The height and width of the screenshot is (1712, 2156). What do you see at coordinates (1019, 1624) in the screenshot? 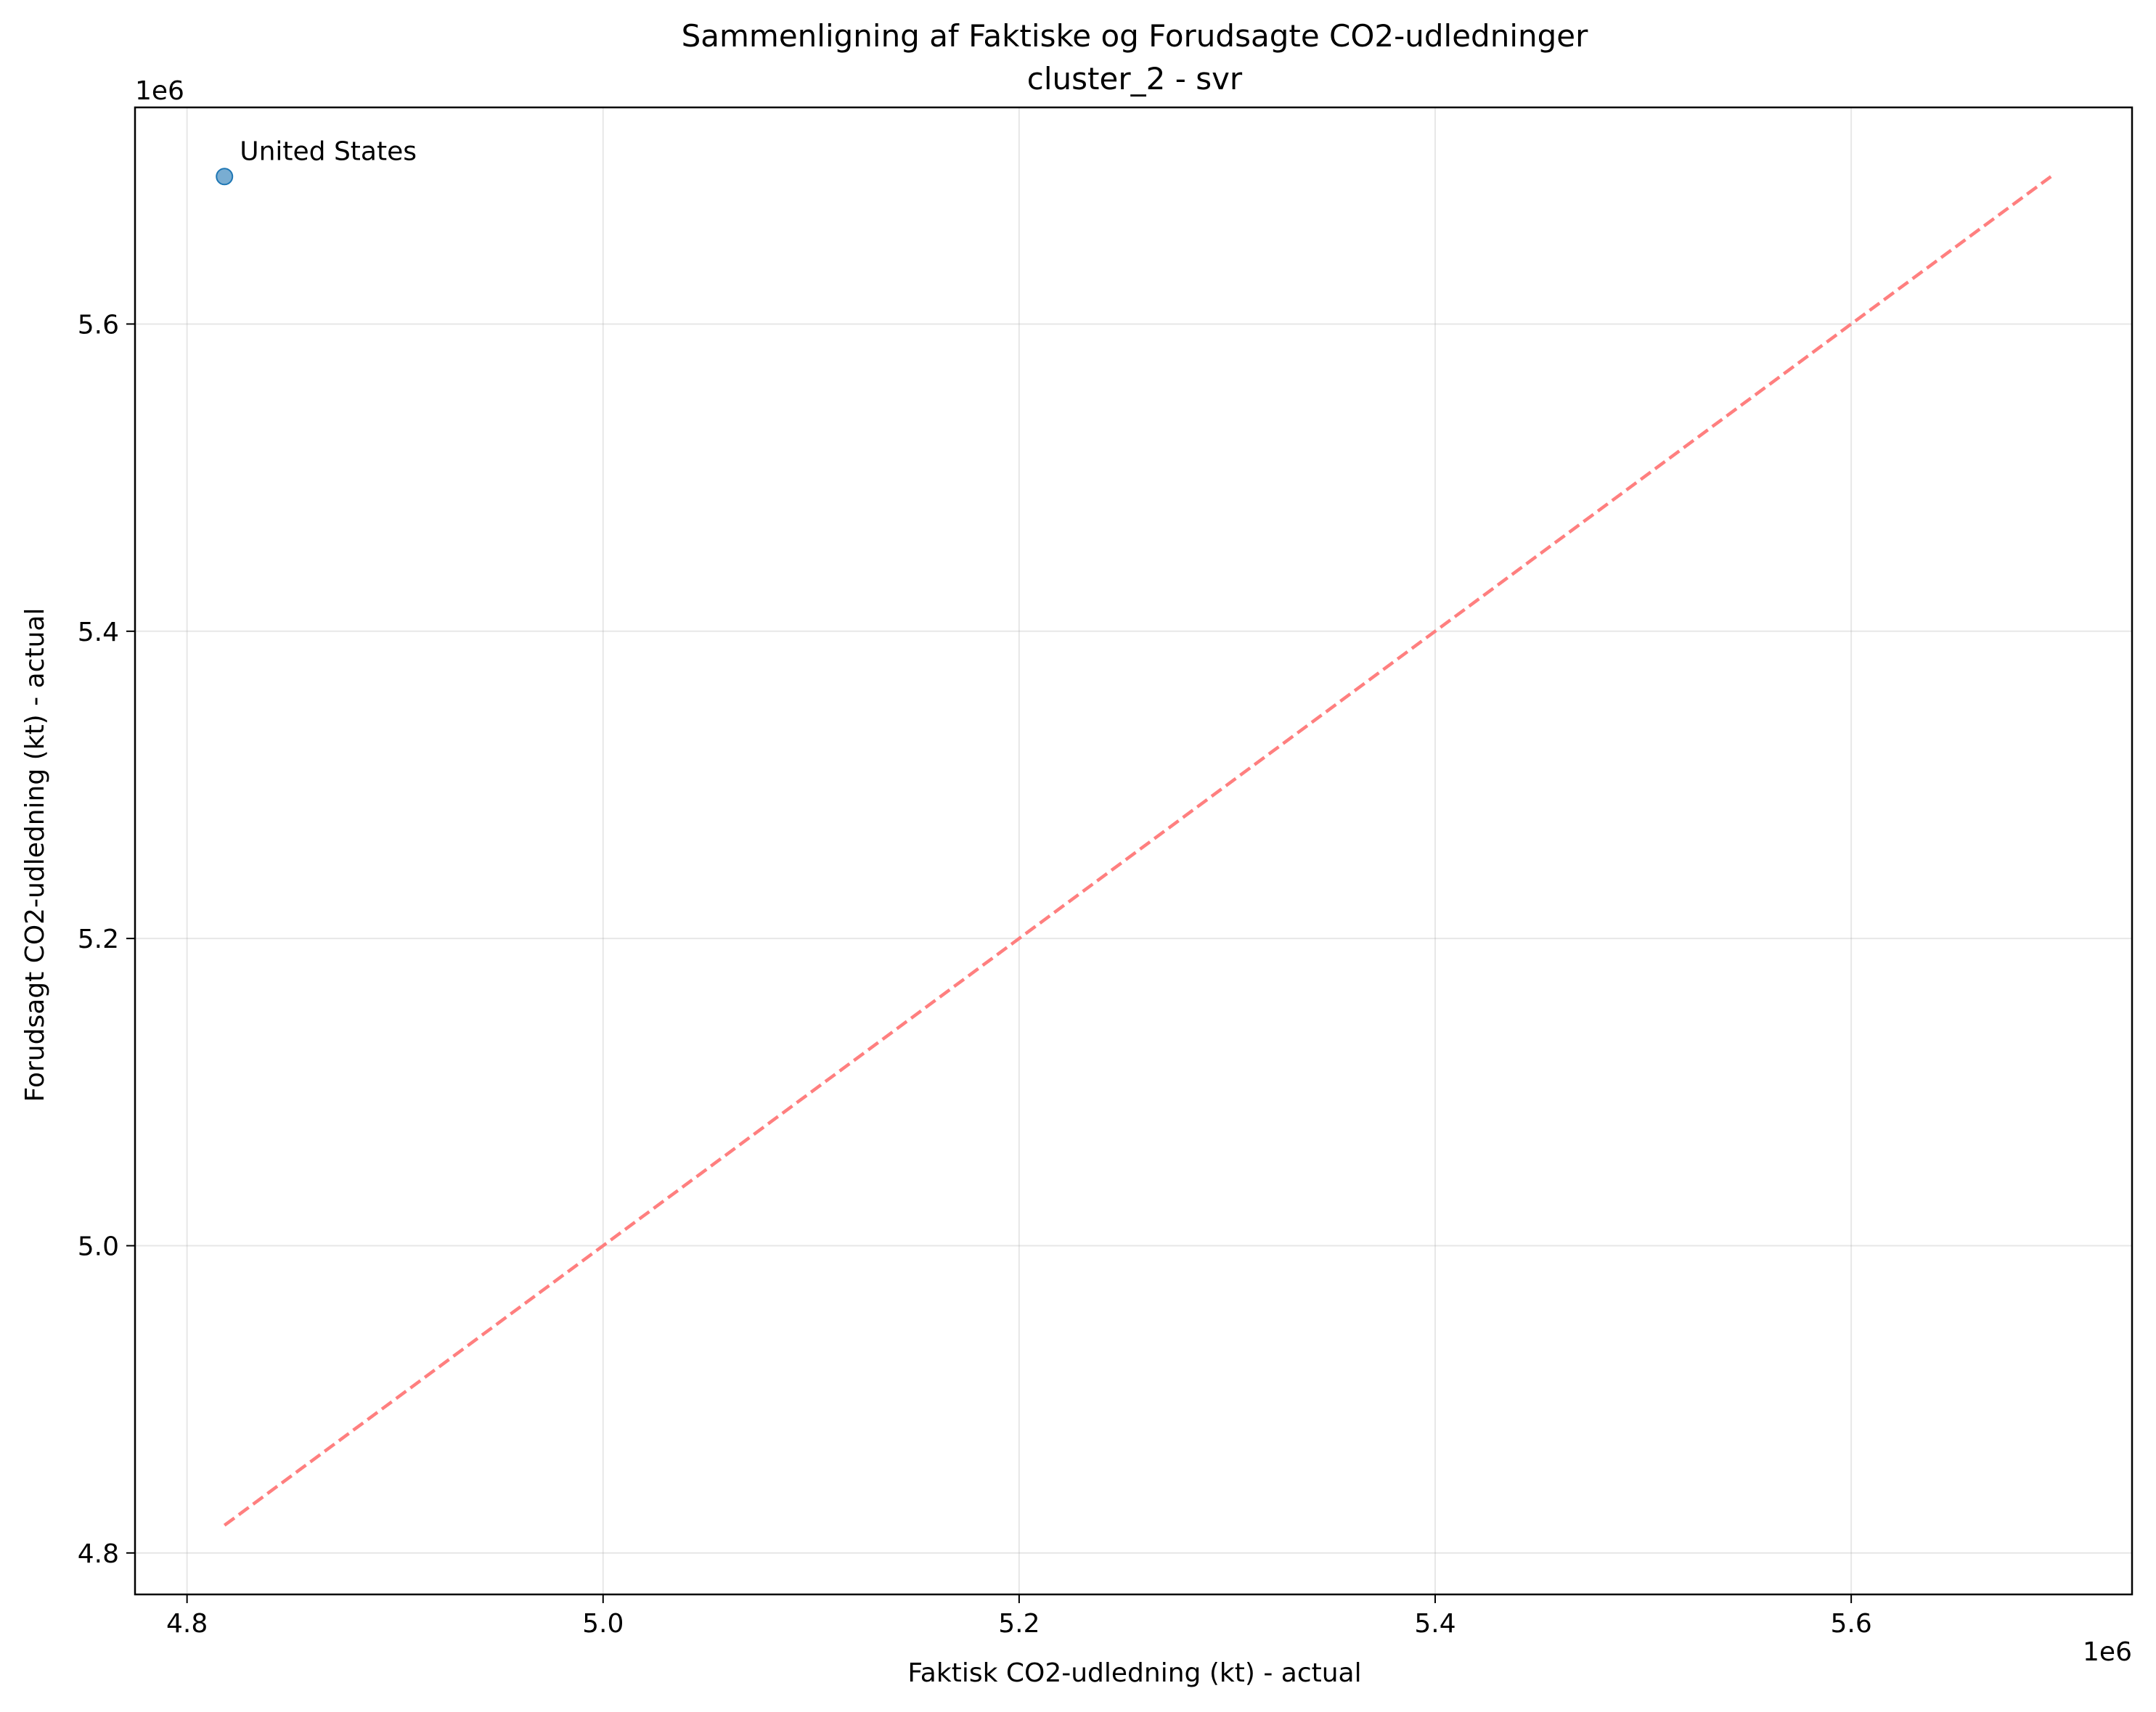
I see `x-tick-label: 5.2` at bounding box center [1019, 1624].